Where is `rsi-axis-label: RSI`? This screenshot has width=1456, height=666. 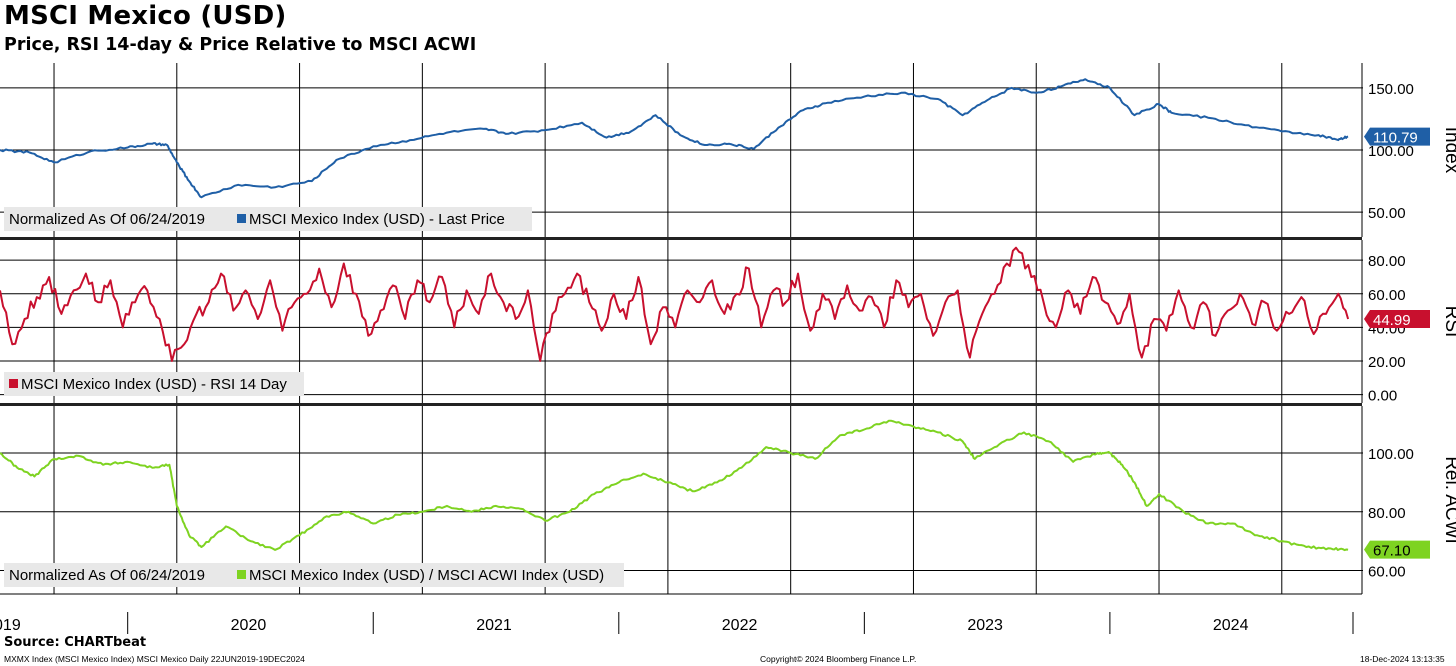
rsi-axis-label: RSI is located at coordinates (1448, 322).